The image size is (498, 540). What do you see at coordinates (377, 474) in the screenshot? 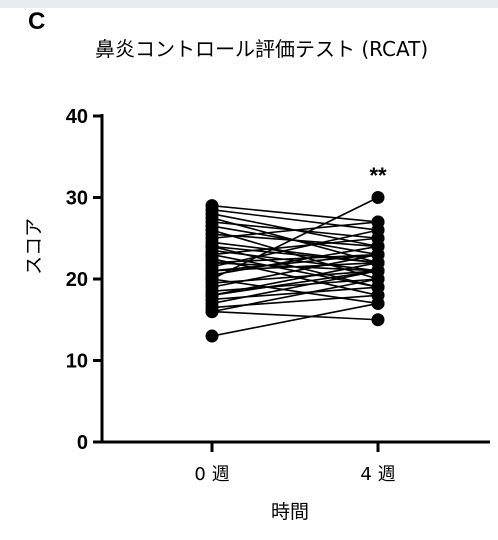
I see `x-tick-label-2: 4 週` at bounding box center [377, 474].